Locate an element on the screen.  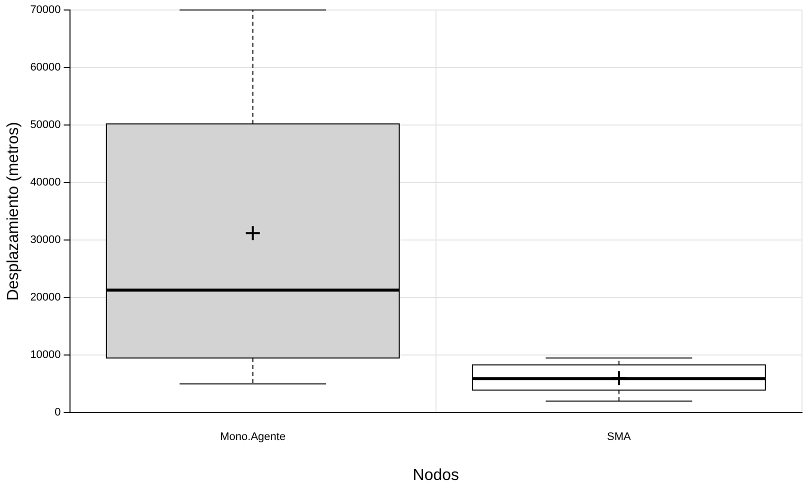
x-tick-label: Mono.Agente is located at coordinates (253, 437).